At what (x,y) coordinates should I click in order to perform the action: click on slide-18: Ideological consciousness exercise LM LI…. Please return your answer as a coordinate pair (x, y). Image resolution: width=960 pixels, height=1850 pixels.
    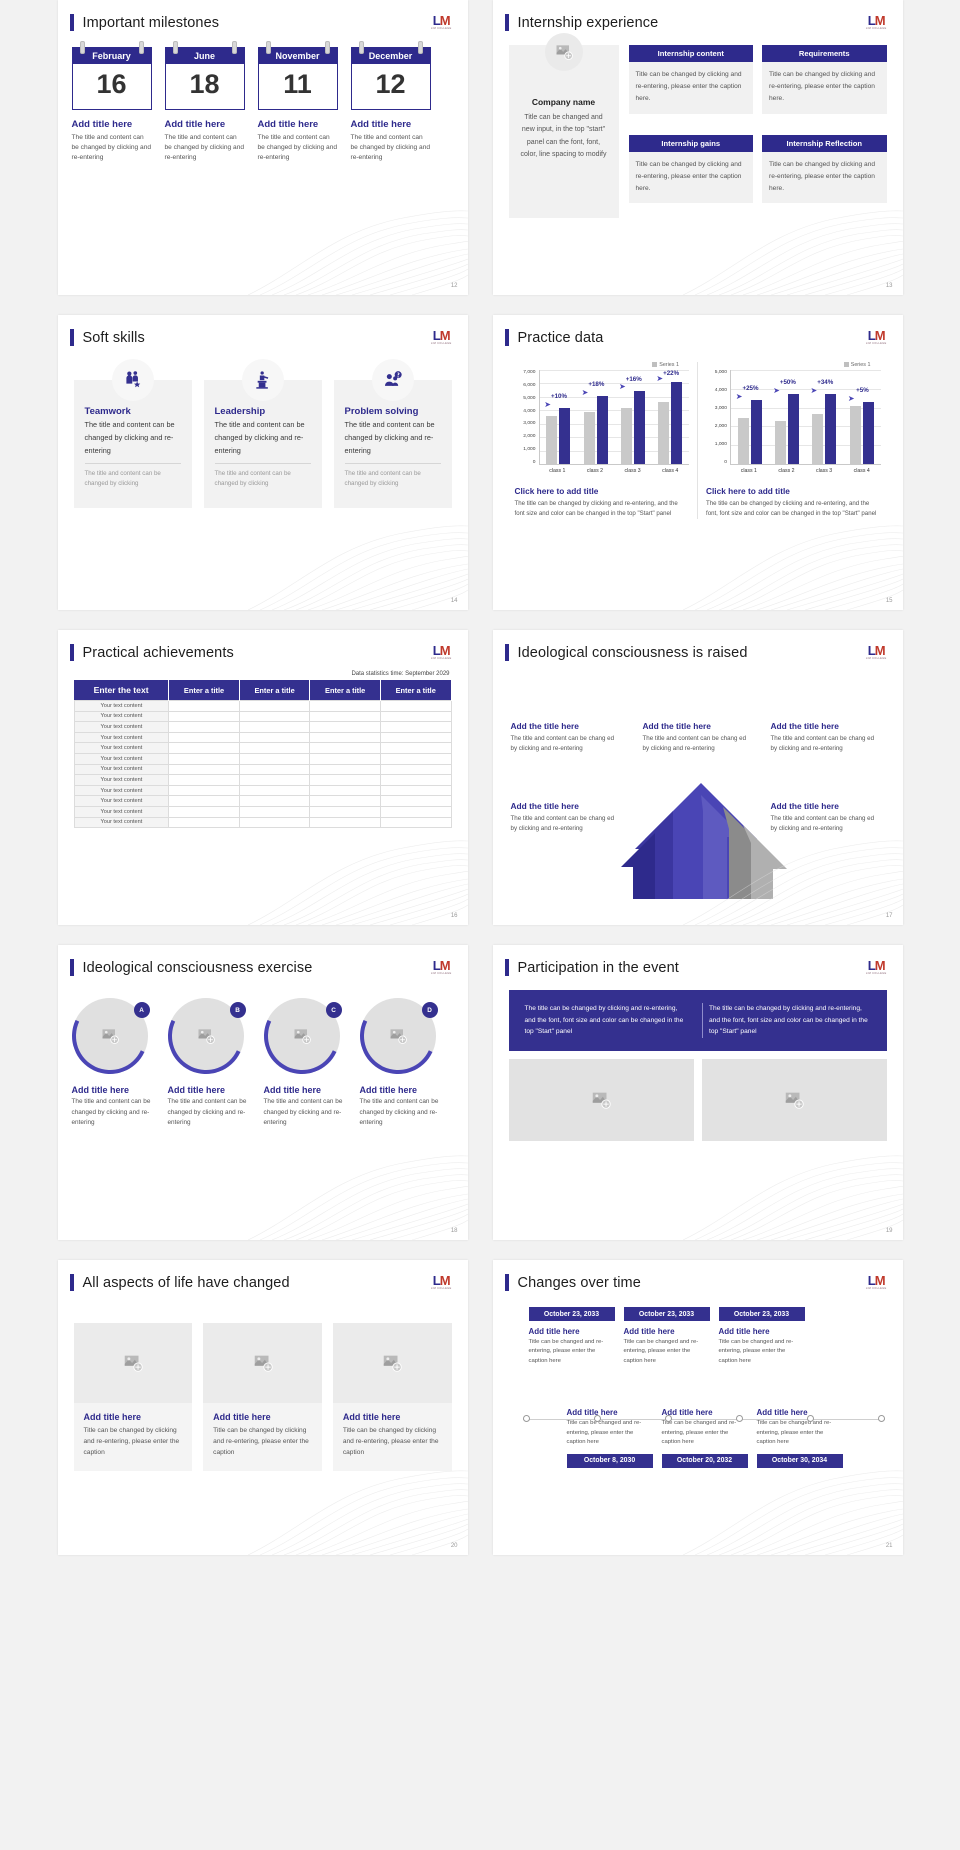
    Looking at the image, I should click on (262, 1092).